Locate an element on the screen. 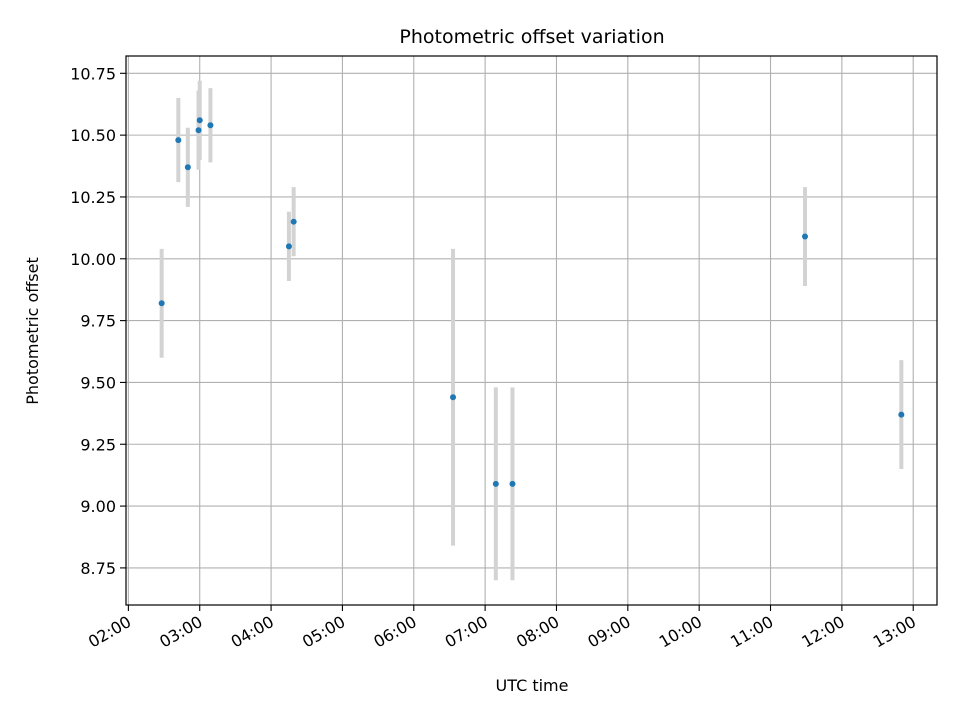 The width and height of the screenshot is (960, 720). y-tick-label: 10.50 is located at coordinates (93, 135).